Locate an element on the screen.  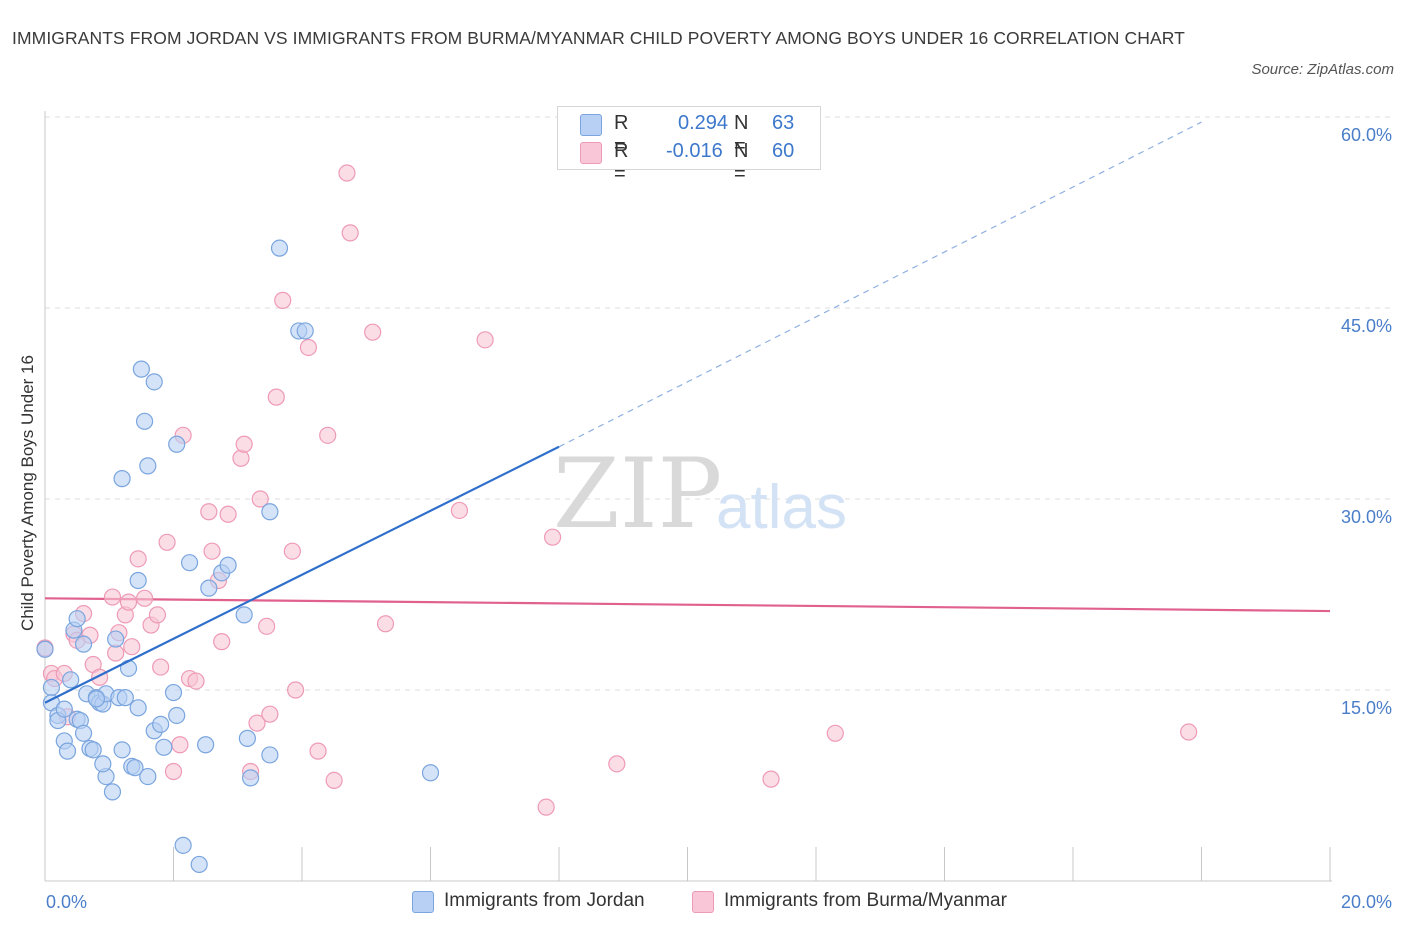
legend-label-burma: Immigrants from Burma/Myanmar is located at coordinates (865, 900).